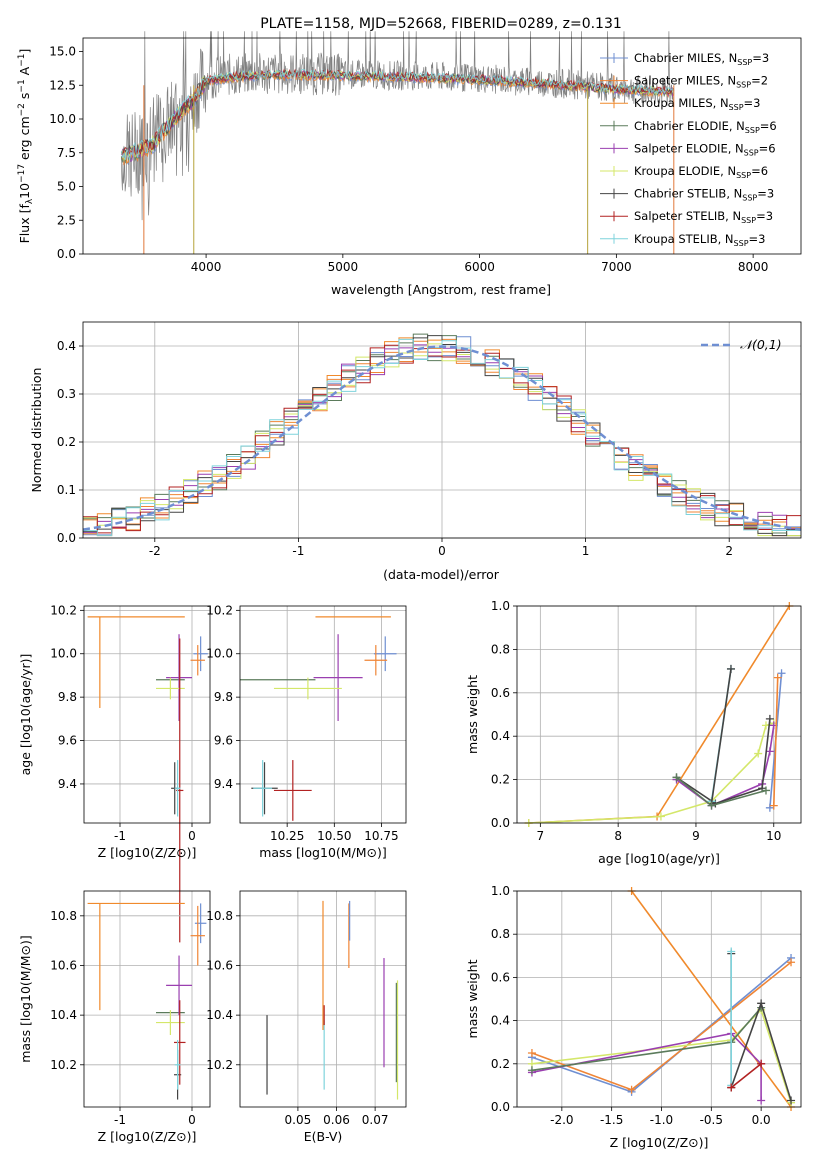  Describe the element at coordinates (701, 82) in the screenshot. I see `legend-label: Salpeter MILES, NSSP=2` at that location.